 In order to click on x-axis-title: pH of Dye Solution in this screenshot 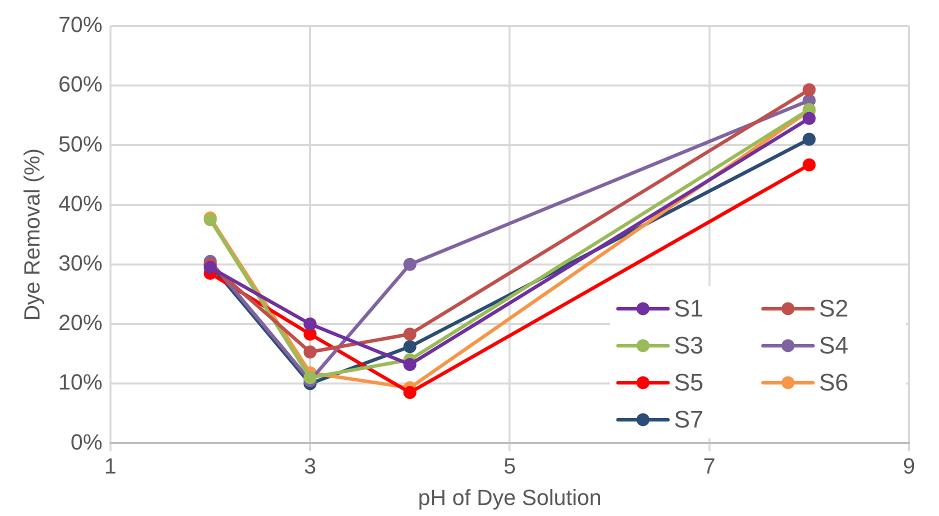, I will do `click(510, 497)`.